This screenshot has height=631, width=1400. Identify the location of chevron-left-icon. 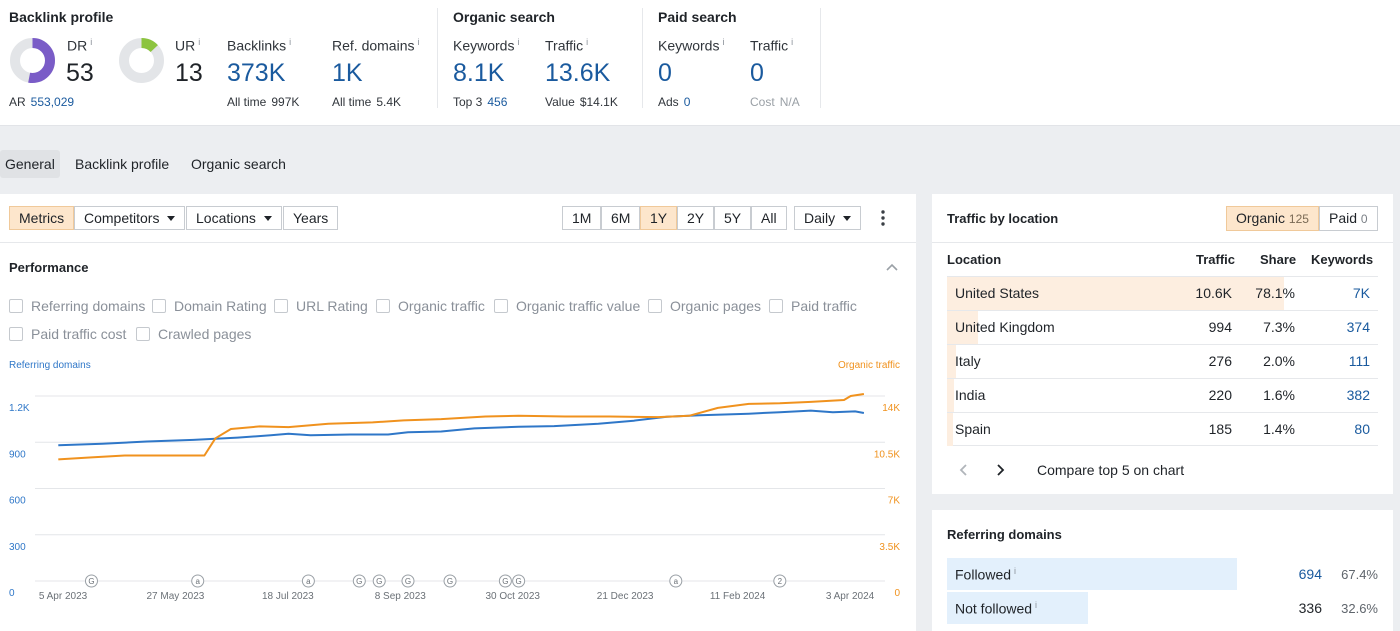
(964, 470).